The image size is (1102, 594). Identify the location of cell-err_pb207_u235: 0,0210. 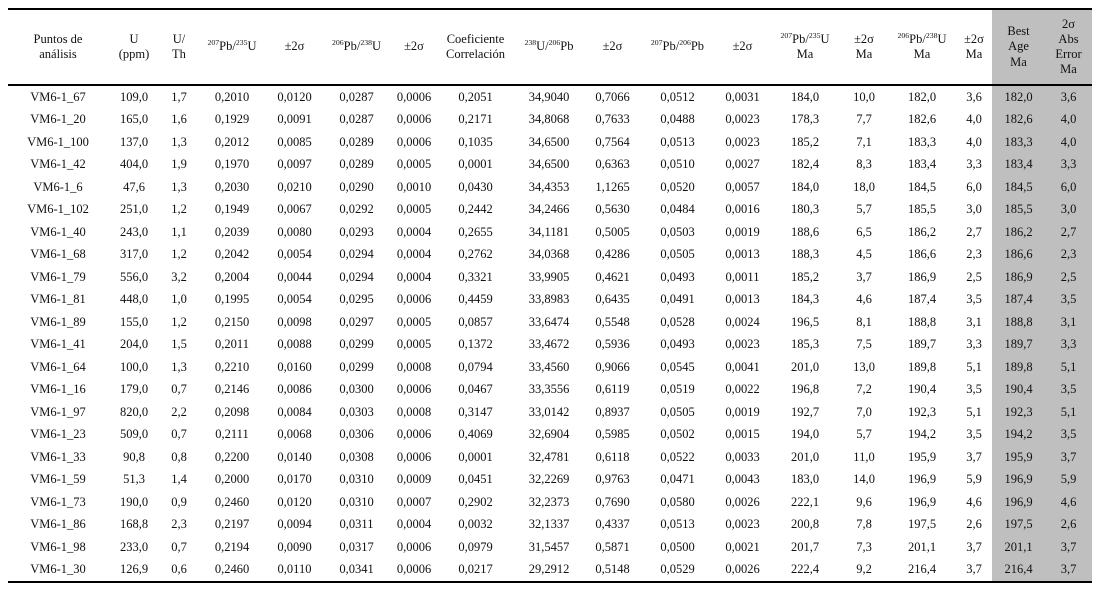
(294, 186).